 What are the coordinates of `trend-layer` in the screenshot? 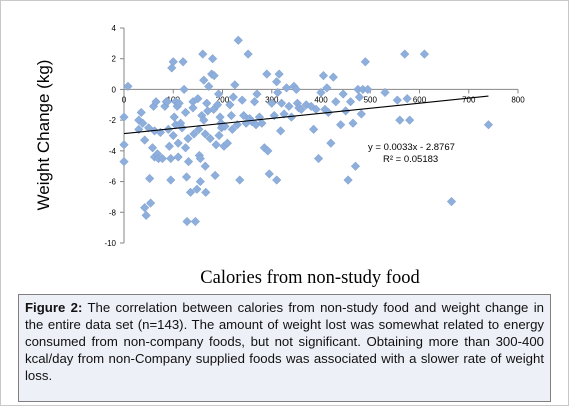 It's located at (306, 115).